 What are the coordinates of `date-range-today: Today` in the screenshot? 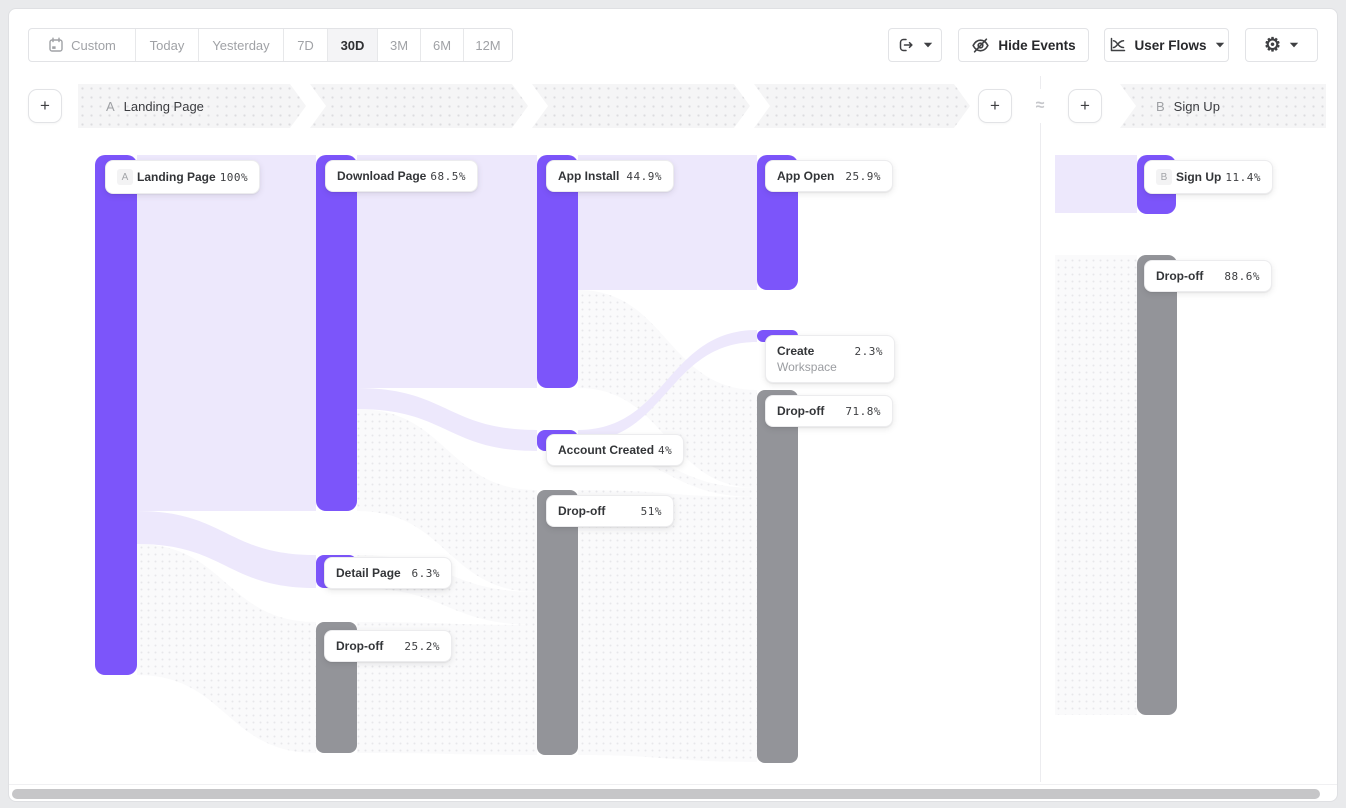 It's located at (166, 45).